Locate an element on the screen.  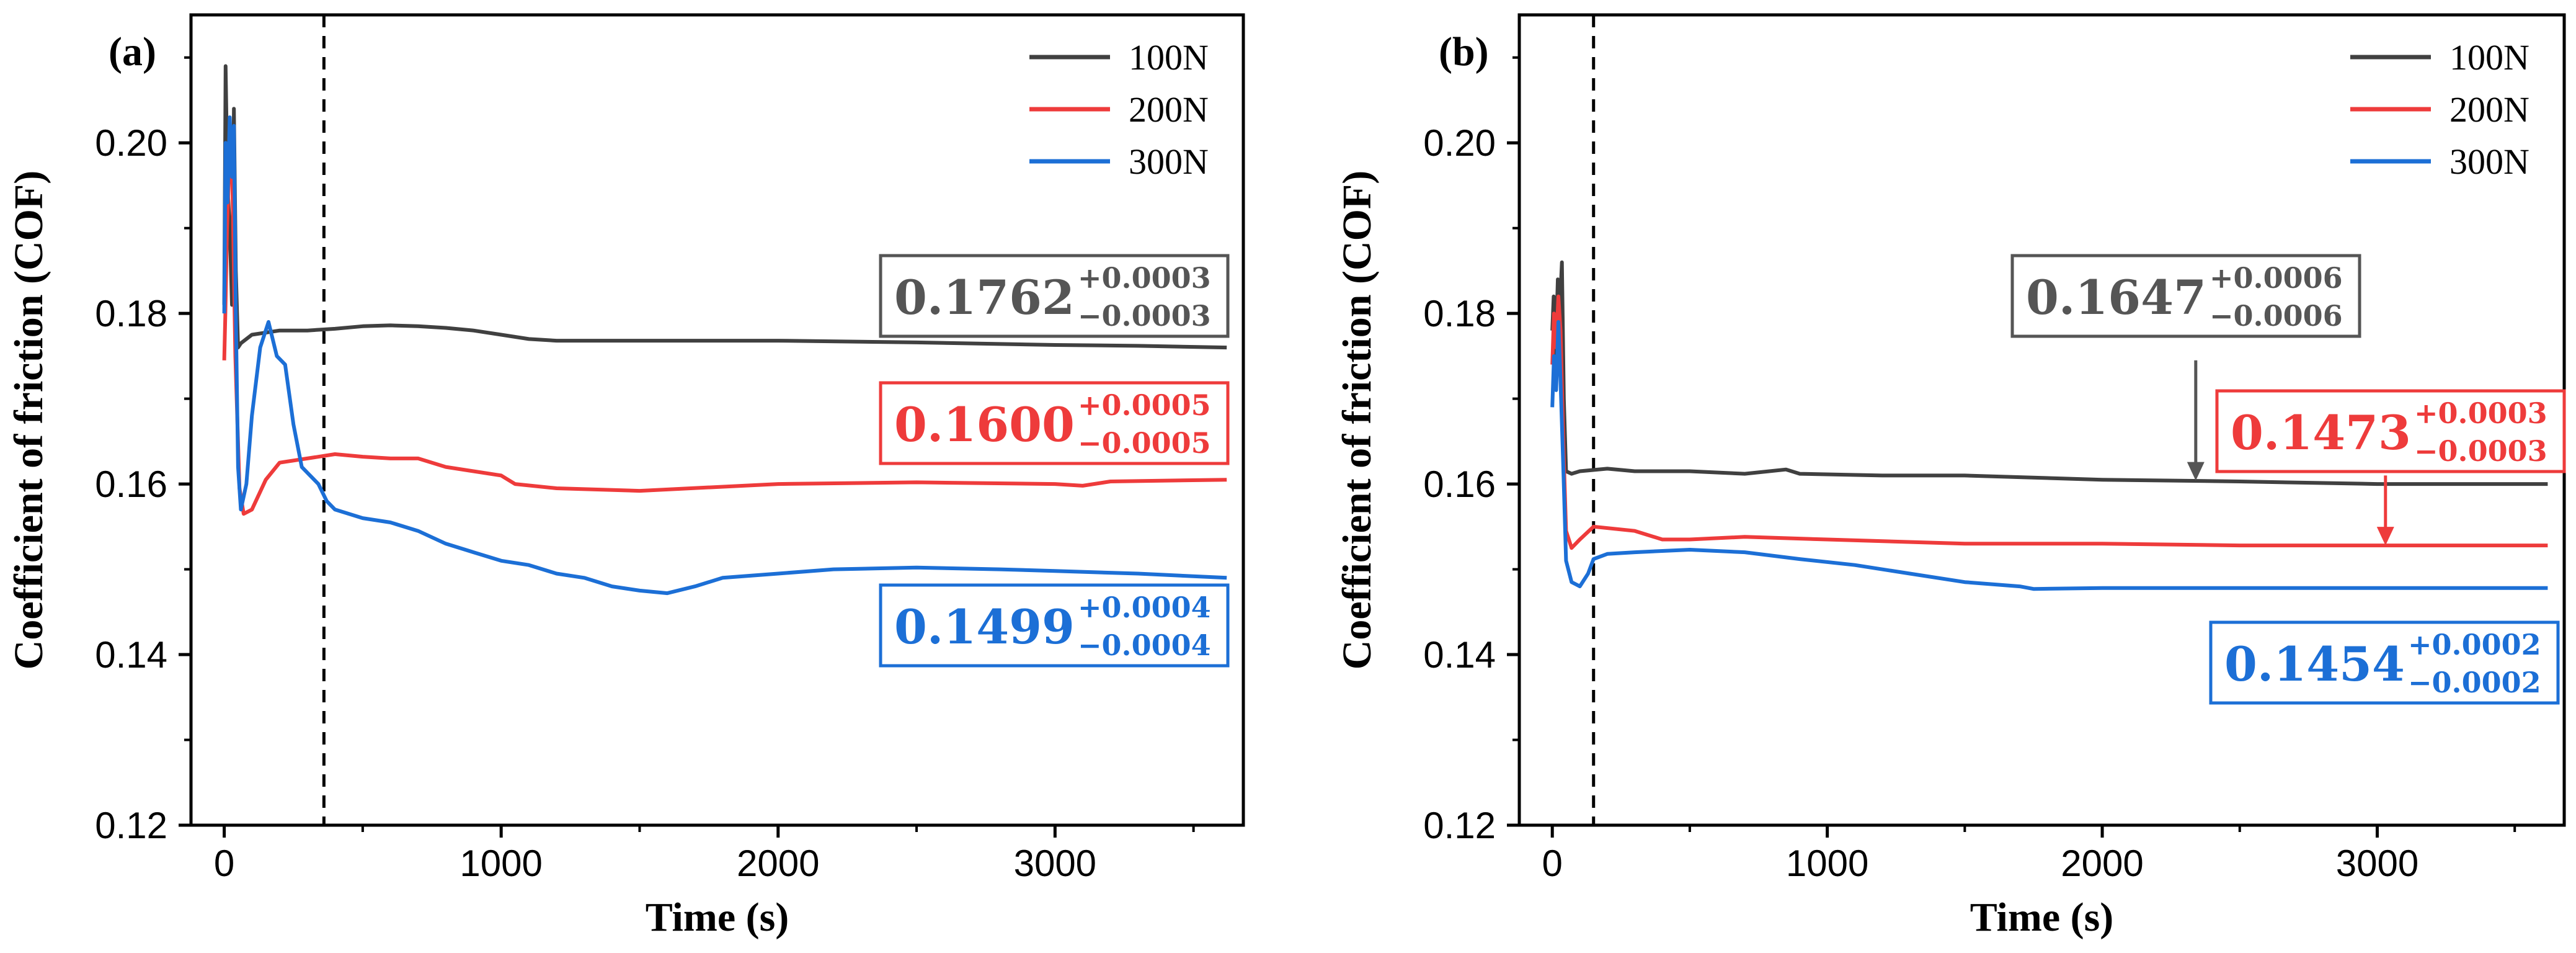
cof-mean-value: 0.1647 is located at coordinates (2116, 297).